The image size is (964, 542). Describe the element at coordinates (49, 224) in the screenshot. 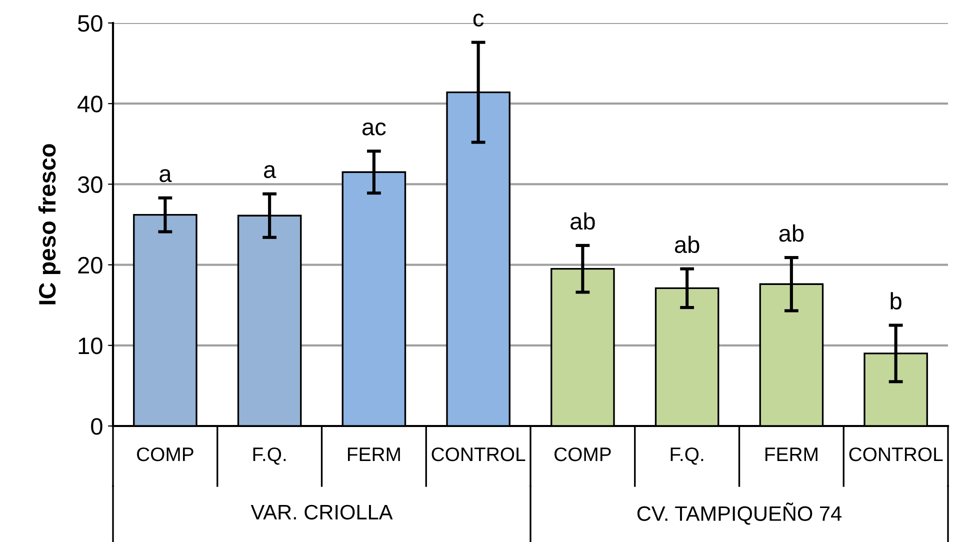

I see `y-axis-title: IC peso fresco` at that location.